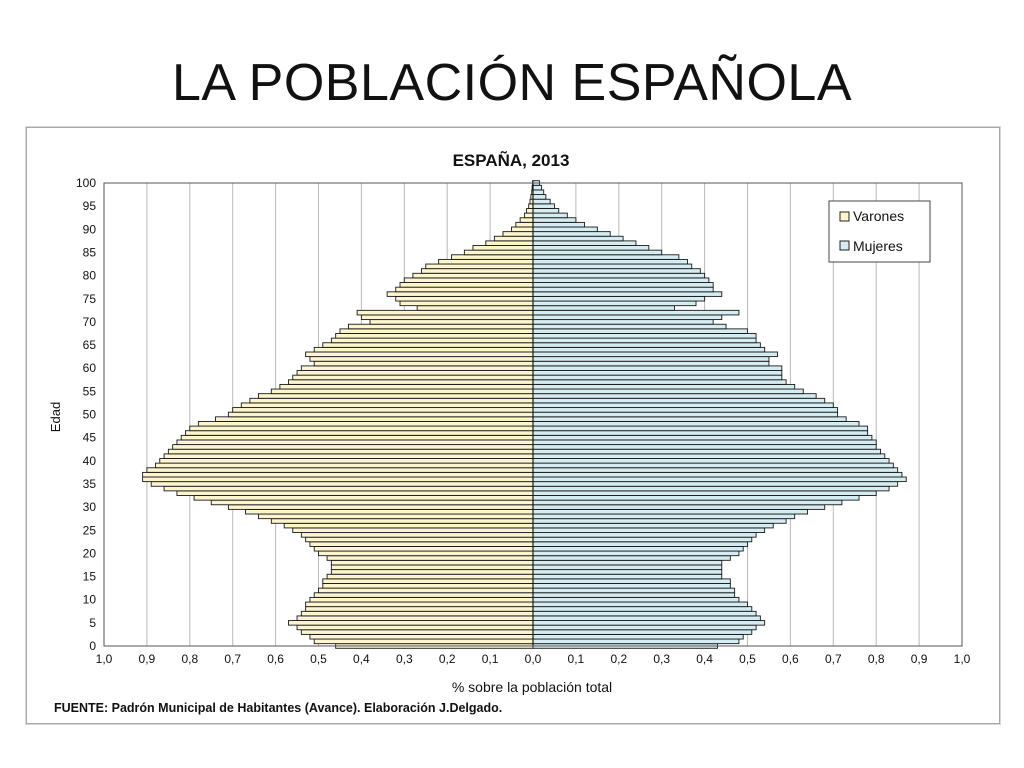  I want to click on x-tick-label: 1,0, so click(104, 659).